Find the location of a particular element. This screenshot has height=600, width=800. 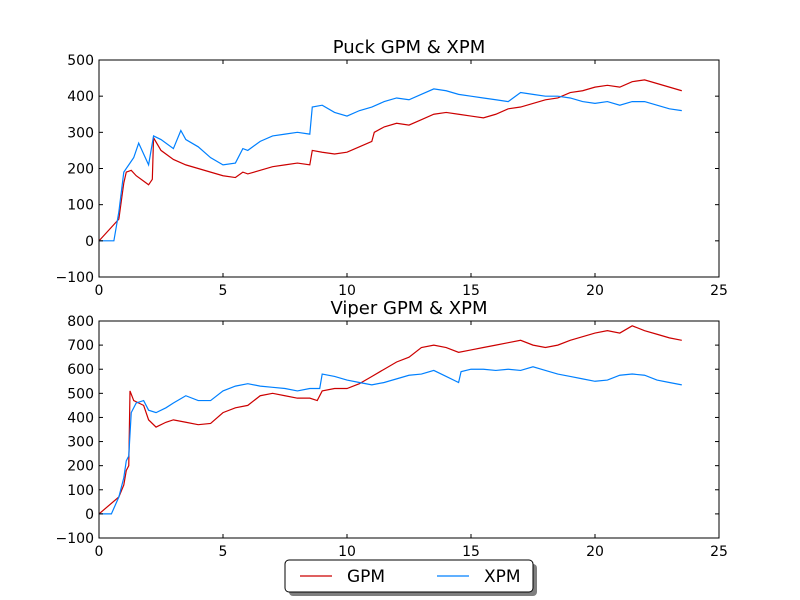

legend-box is located at coordinates (409, 576).